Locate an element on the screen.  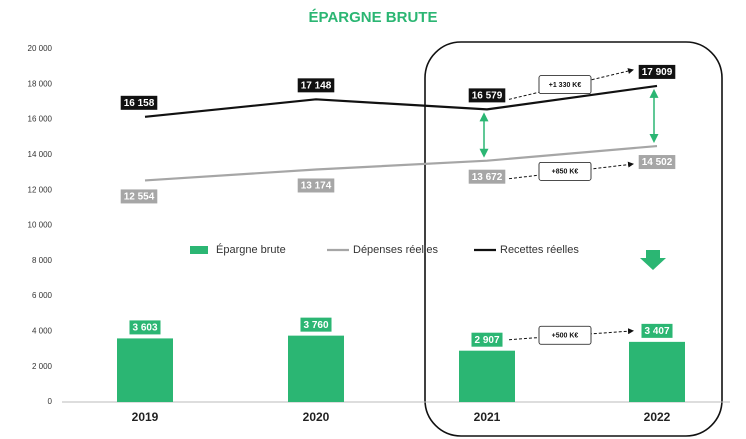
value-label-text: 13 174 is located at coordinates (316, 186).